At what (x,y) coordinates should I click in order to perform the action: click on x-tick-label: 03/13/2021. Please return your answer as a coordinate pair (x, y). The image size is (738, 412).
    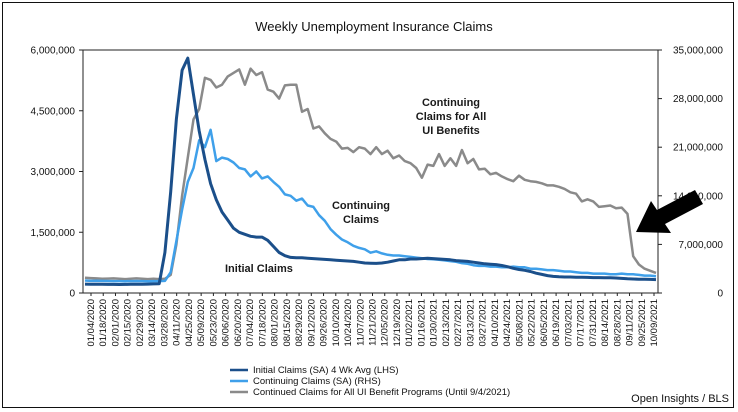
    Looking at the image, I should click on (470, 323).